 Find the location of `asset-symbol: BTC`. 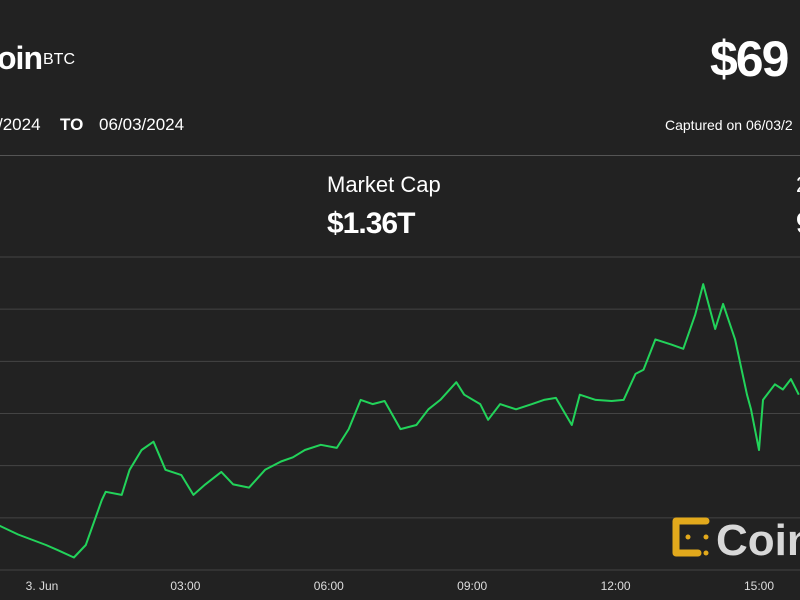

asset-symbol: BTC is located at coordinates (59, 59).